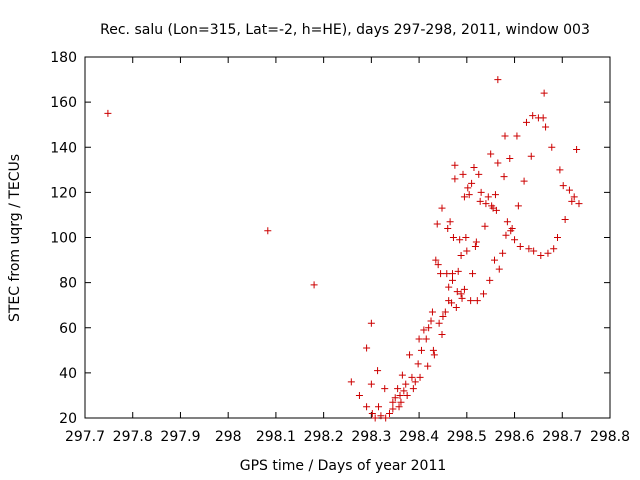  I want to click on y-axis-label: STEC from uqrg / TECUs, so click(15, 238).